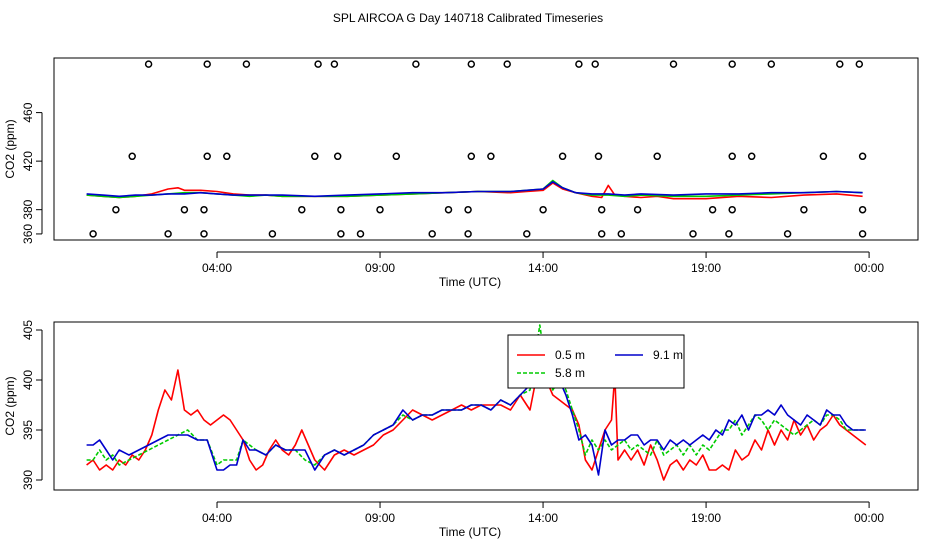 Image resolution: width=936 pixels, height=540 pixels. What do you see at coordinates (470, 532) in the screenshot?
I see `bottom-x-axis-label: Time (UTC)` at bounding box center [470, 532].